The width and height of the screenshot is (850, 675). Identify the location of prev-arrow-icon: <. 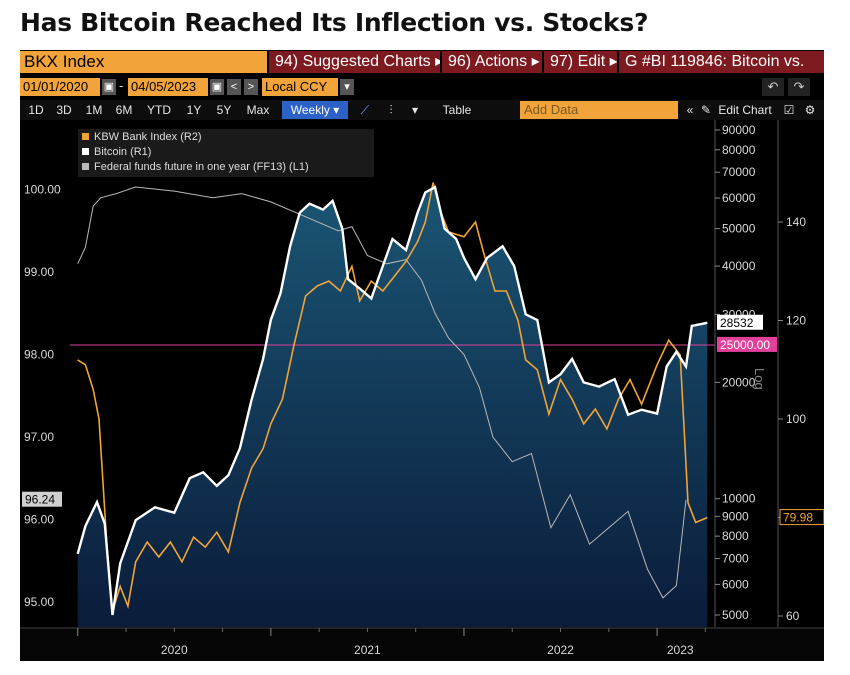
(234, 87).